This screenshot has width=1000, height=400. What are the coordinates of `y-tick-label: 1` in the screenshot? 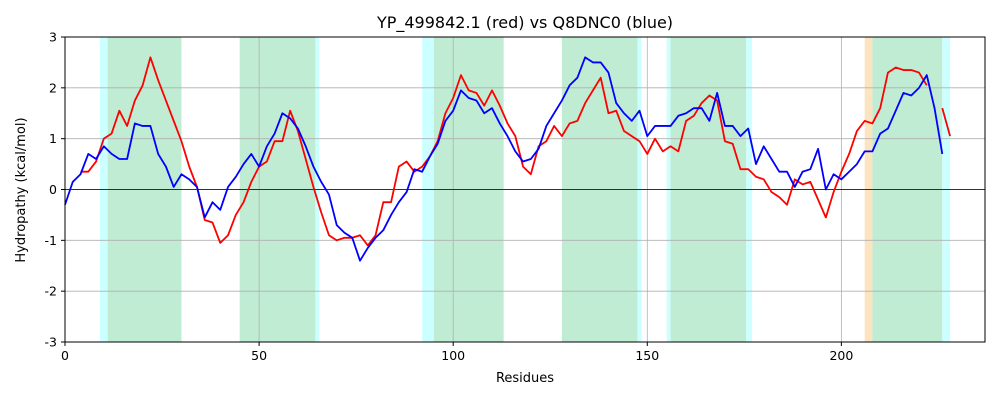 It's located at (53, 138).